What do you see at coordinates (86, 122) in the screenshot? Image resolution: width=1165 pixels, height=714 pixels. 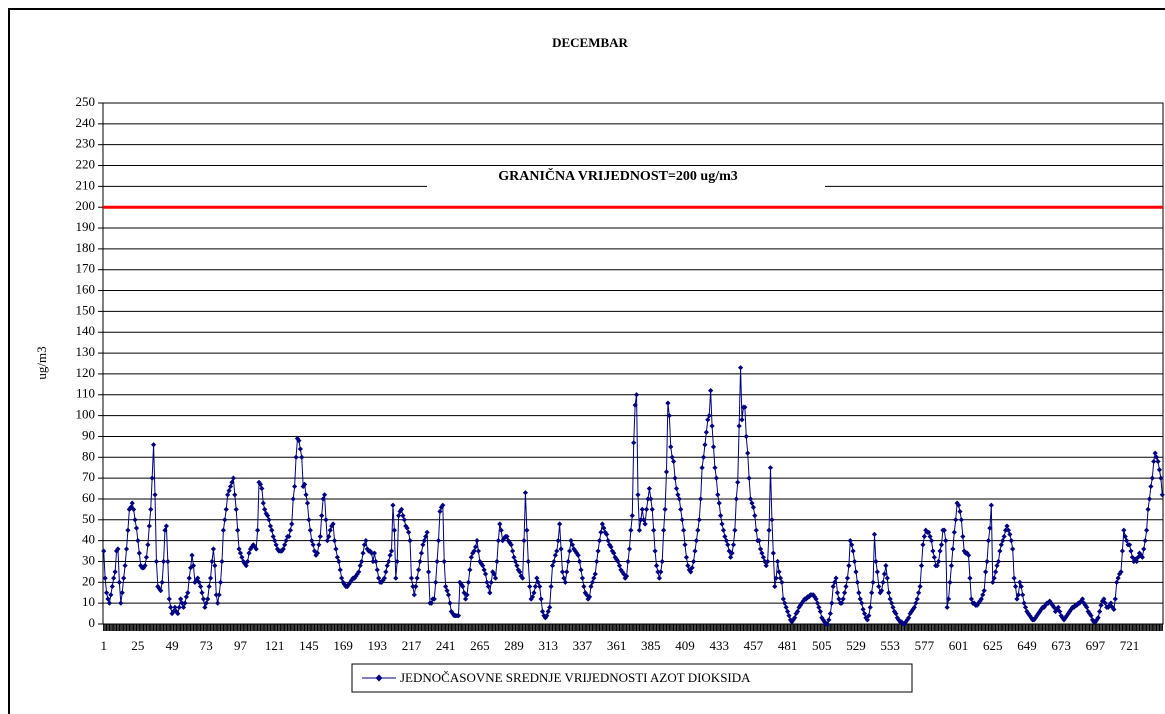 I see `y-tick-label: 240` at bounding box center [86, 122].